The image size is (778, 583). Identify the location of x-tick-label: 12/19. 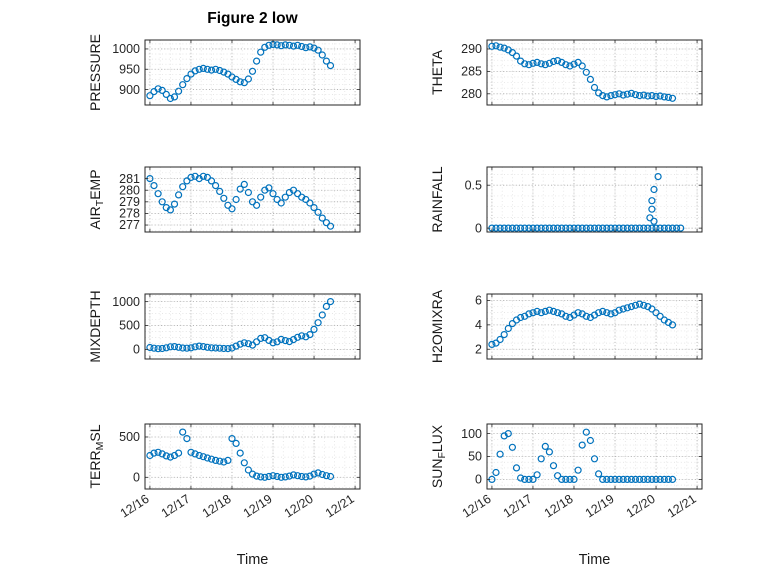
(258, 506).